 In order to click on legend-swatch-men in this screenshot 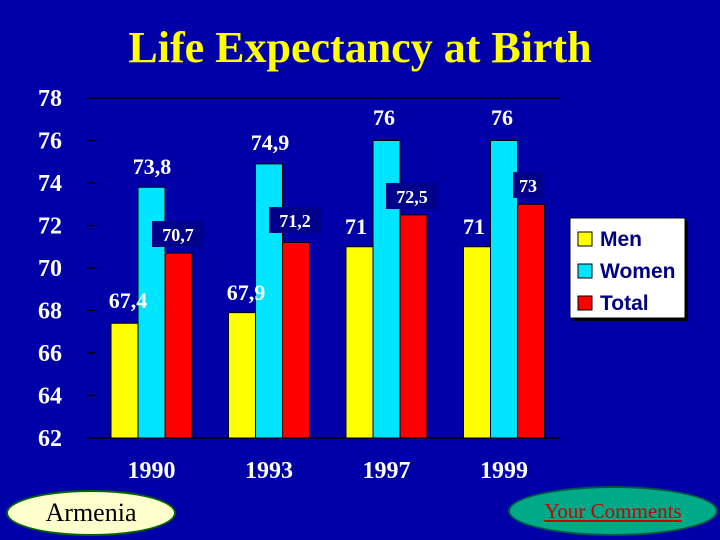, I will do `click(585, 239)`.